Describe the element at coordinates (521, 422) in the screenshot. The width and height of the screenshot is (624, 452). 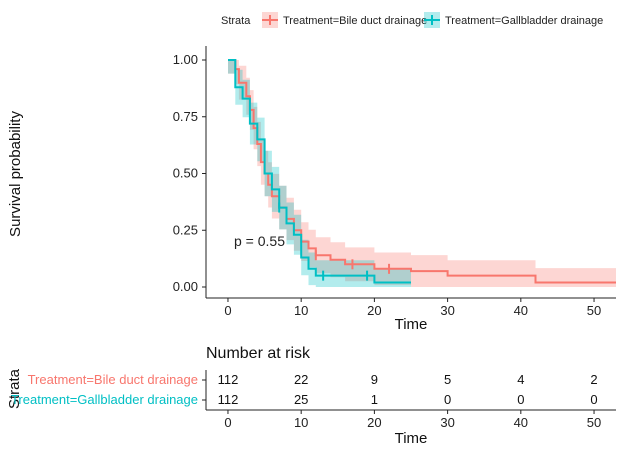
I see `risk-x-tick-label: 40` at that location.